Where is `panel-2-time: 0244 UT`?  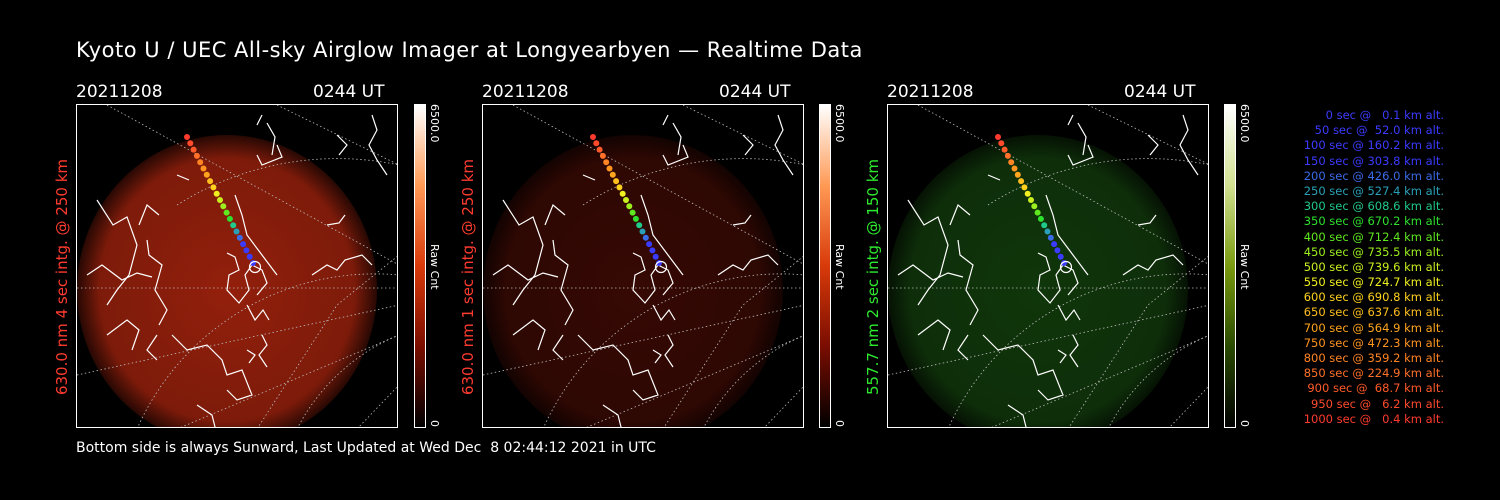
panel-2-time: 0244 UT is located at coordinates (755, 92).